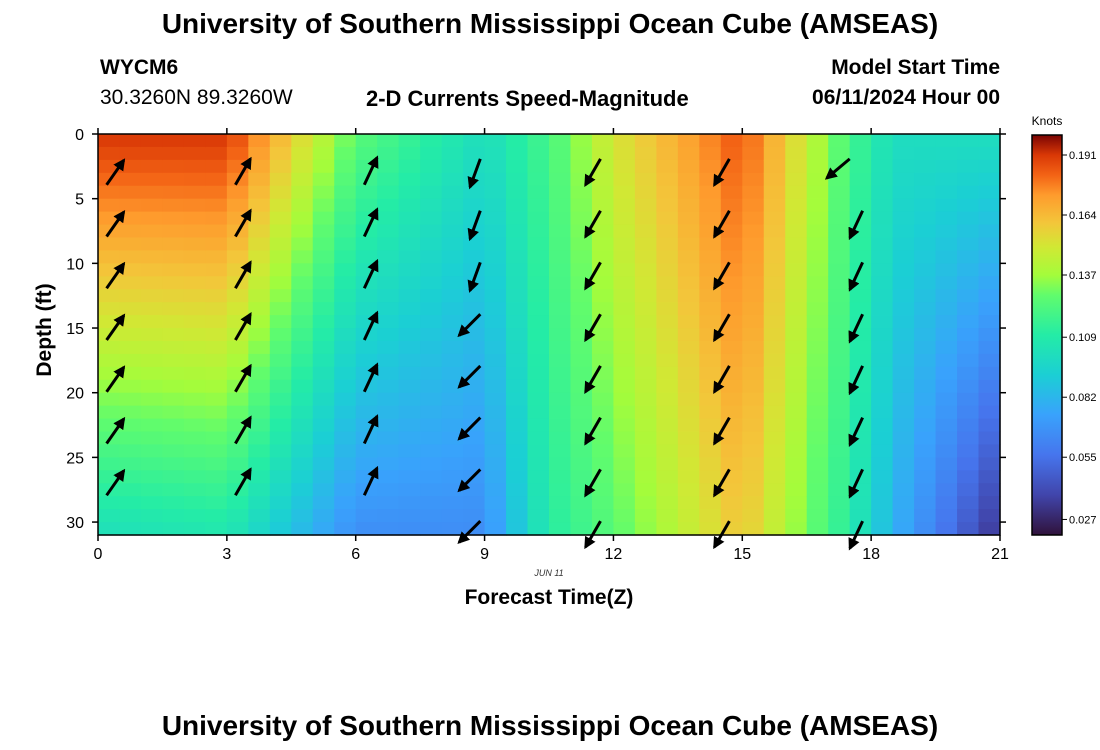 The height and width of the screenshot is (750, 1100). What do you see at coordinates (1083, 276) in the screenshot?
I see `colorbar-tick-label: 0.137` at bounding box center [1083, 276].